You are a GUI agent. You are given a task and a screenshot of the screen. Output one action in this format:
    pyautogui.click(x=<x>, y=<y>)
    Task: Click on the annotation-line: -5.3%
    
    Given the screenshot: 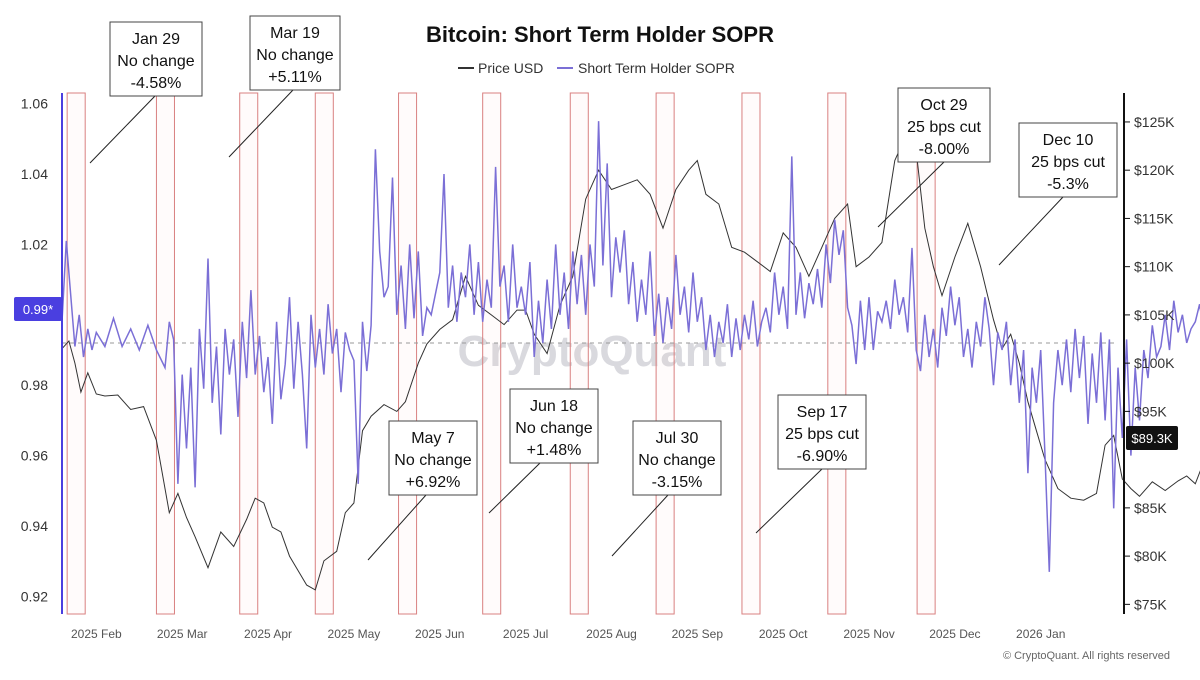 What is the action you would take?
    pyautogui.click(x=1068, y=184)
    